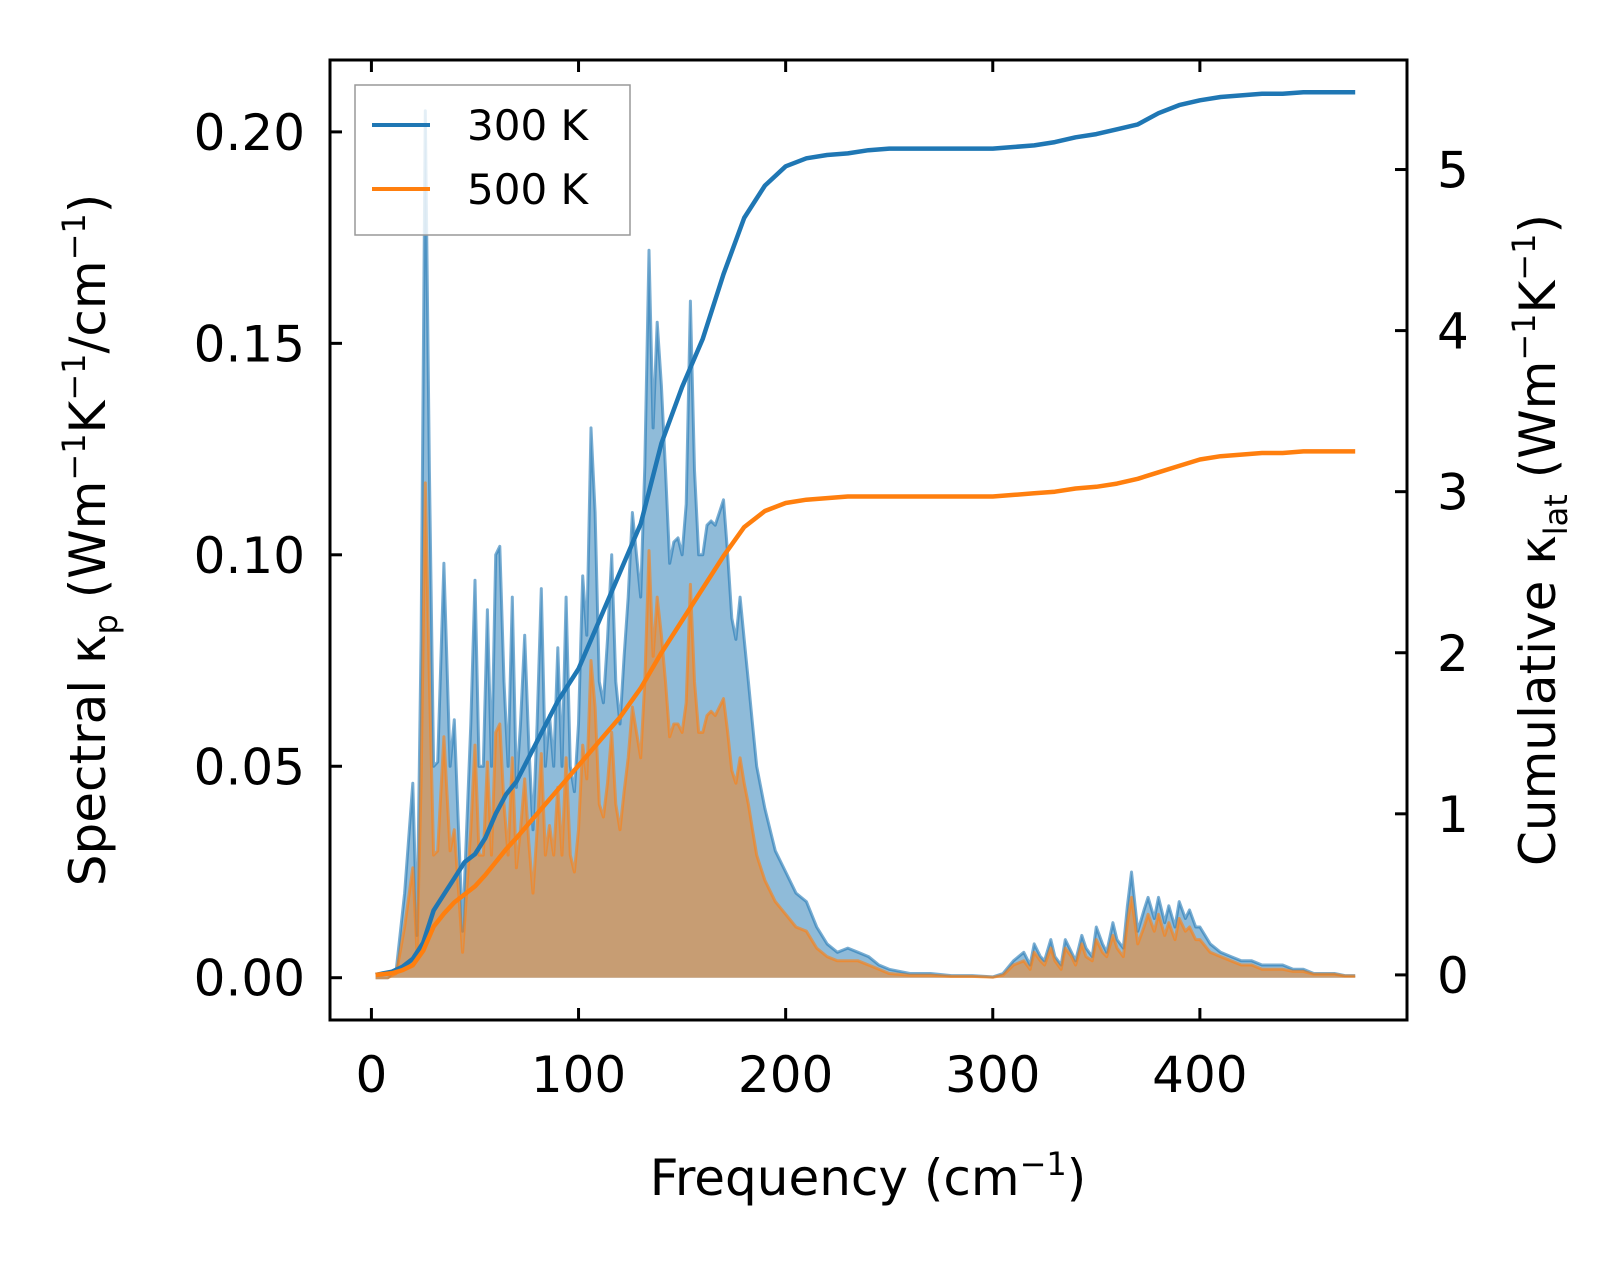 The height and width of the screenshot is (1264, 1623). Describe the element at coordinates (785, 1075) in the screenshot. I see `x-tick-label: 200` at that location.